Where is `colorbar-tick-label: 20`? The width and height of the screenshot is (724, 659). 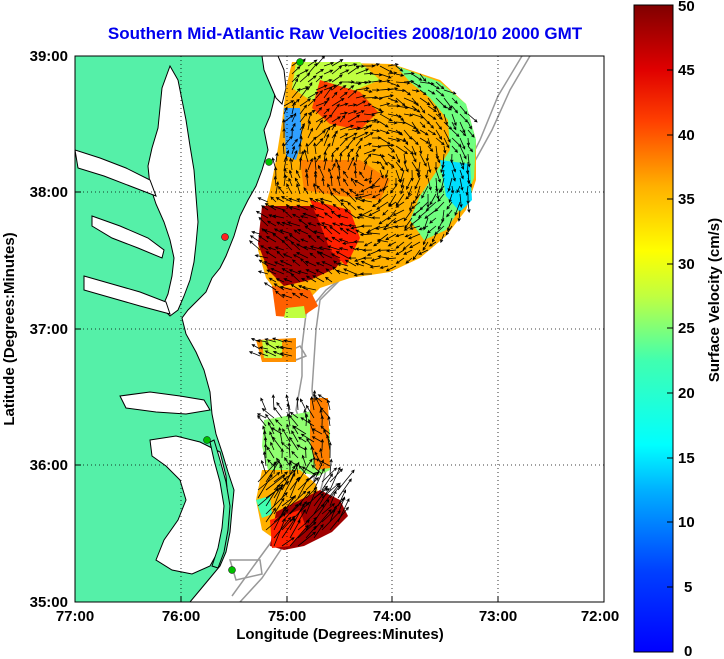 colorbar-tick-label: 20 is located at coordinates (686, 393).